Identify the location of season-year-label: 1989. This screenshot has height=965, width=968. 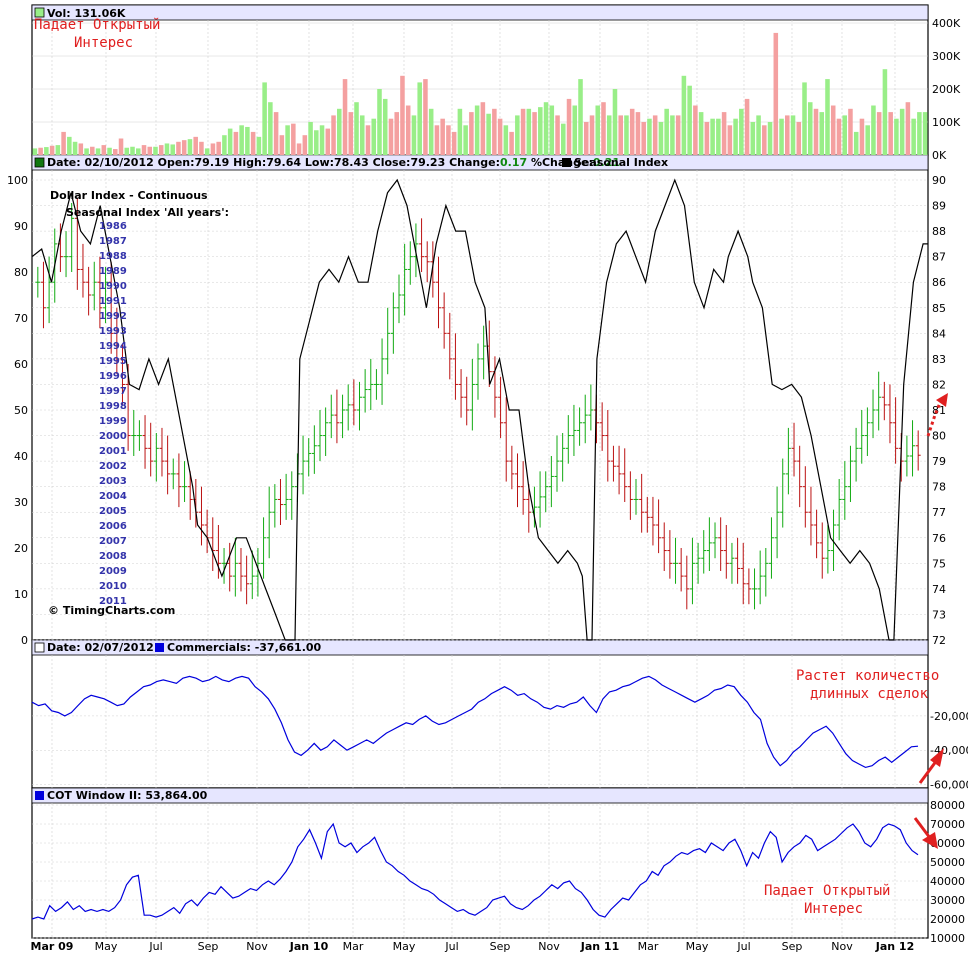
(113, 271).